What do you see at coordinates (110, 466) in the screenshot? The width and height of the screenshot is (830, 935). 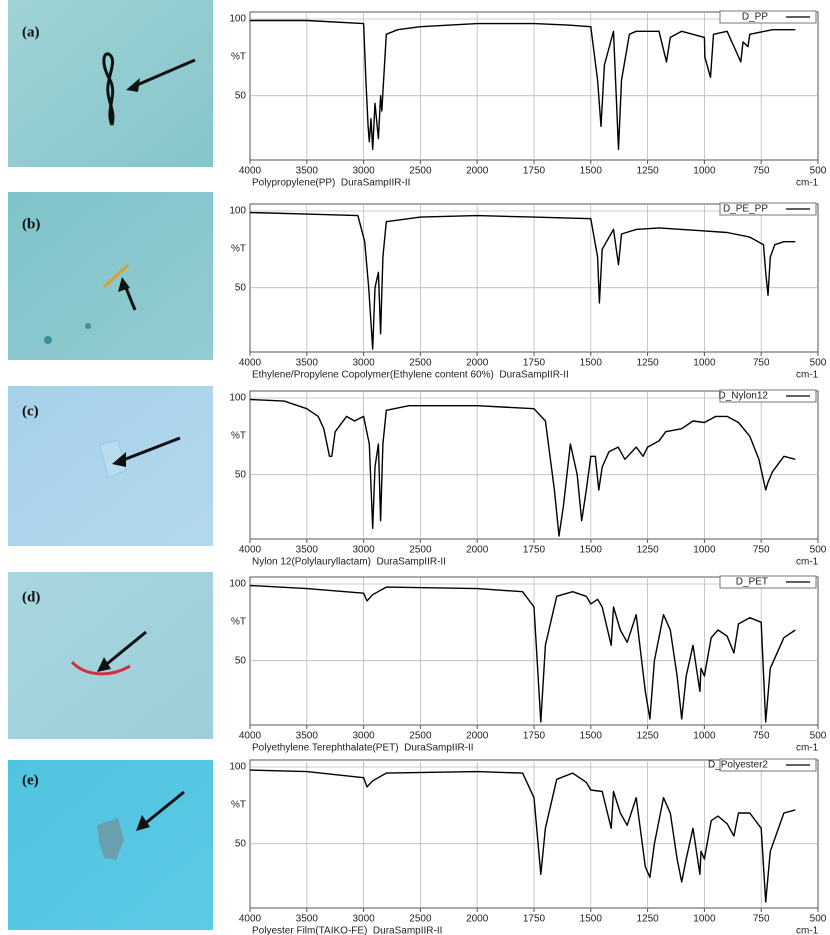 I see `photo-c` at bounding box center [110, 466].